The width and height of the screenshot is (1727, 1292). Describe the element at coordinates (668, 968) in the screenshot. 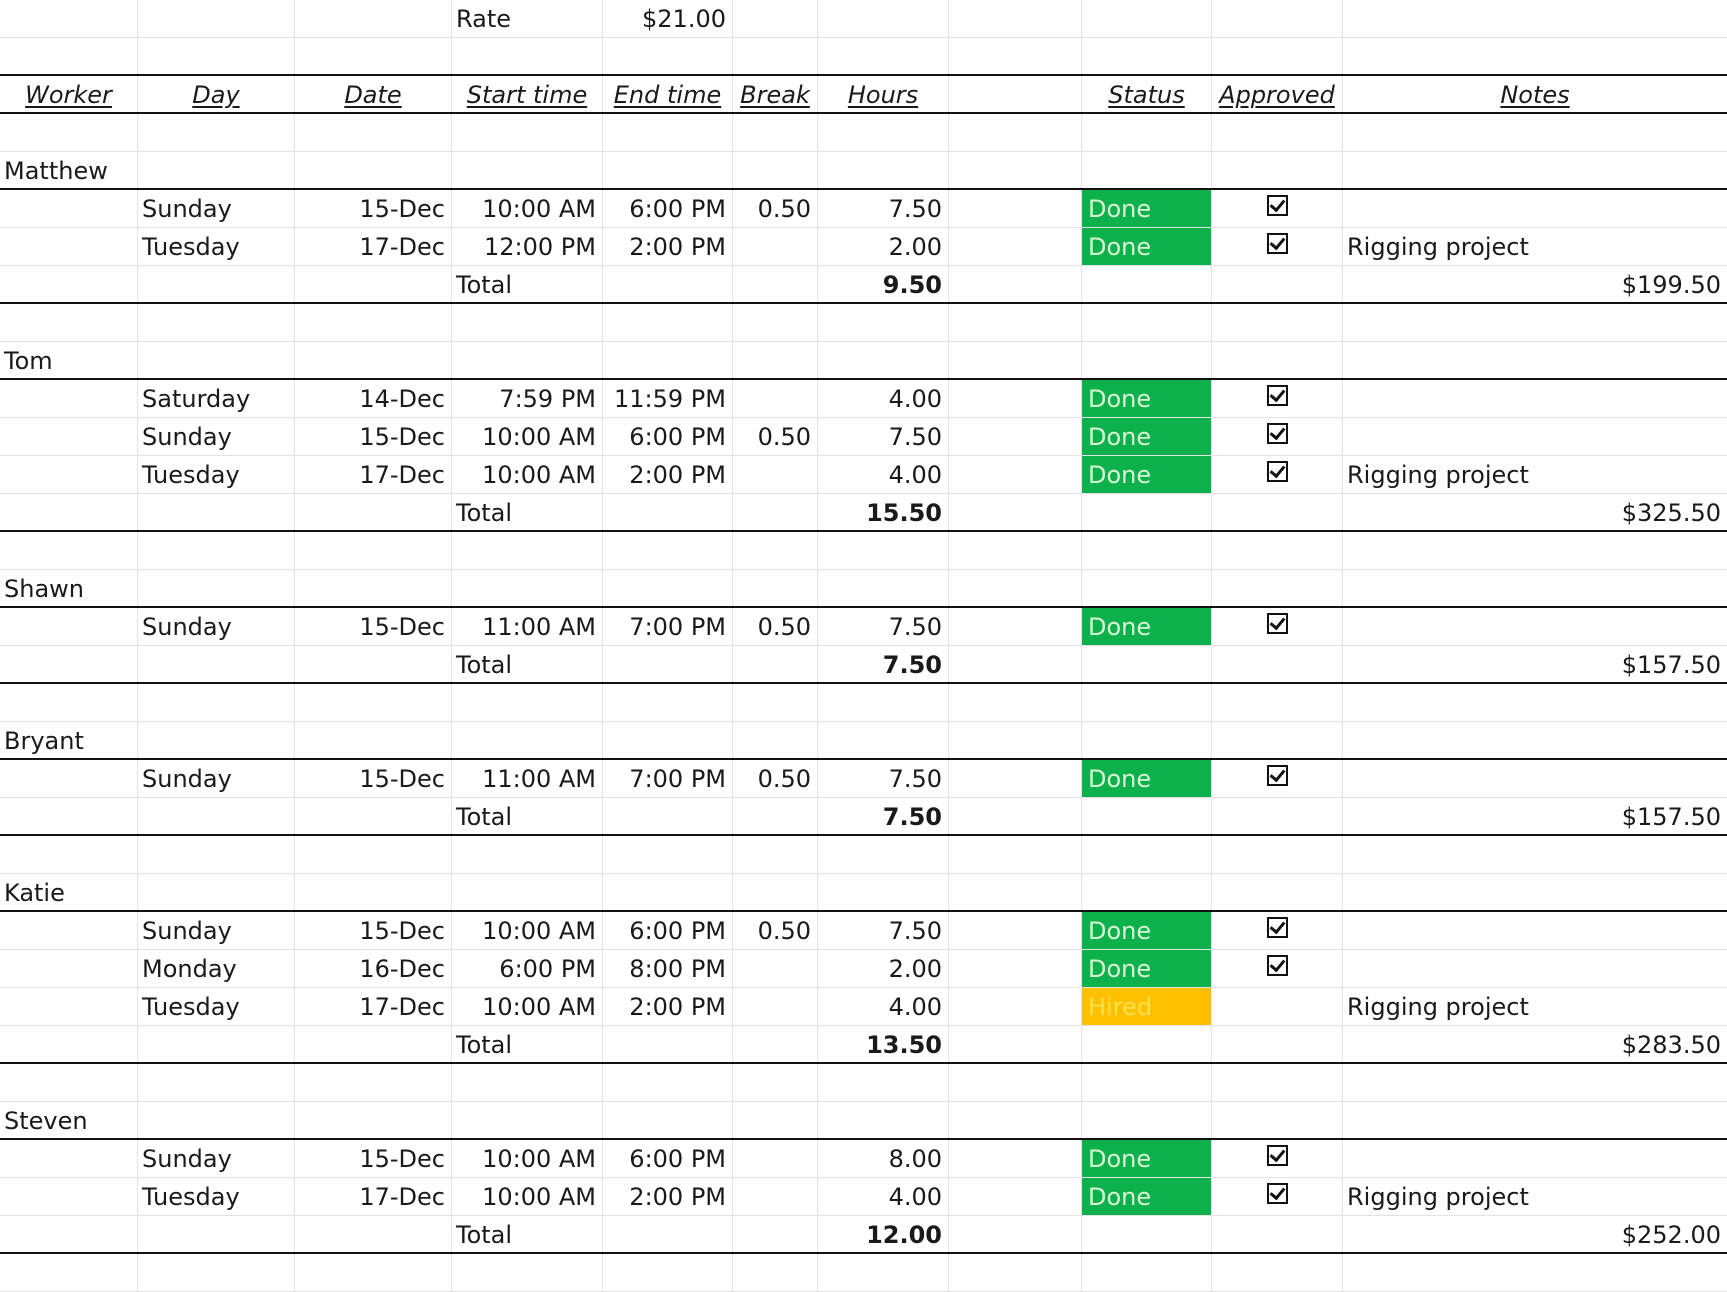

I see `end-time-cell: 8:00 PM` at that location.